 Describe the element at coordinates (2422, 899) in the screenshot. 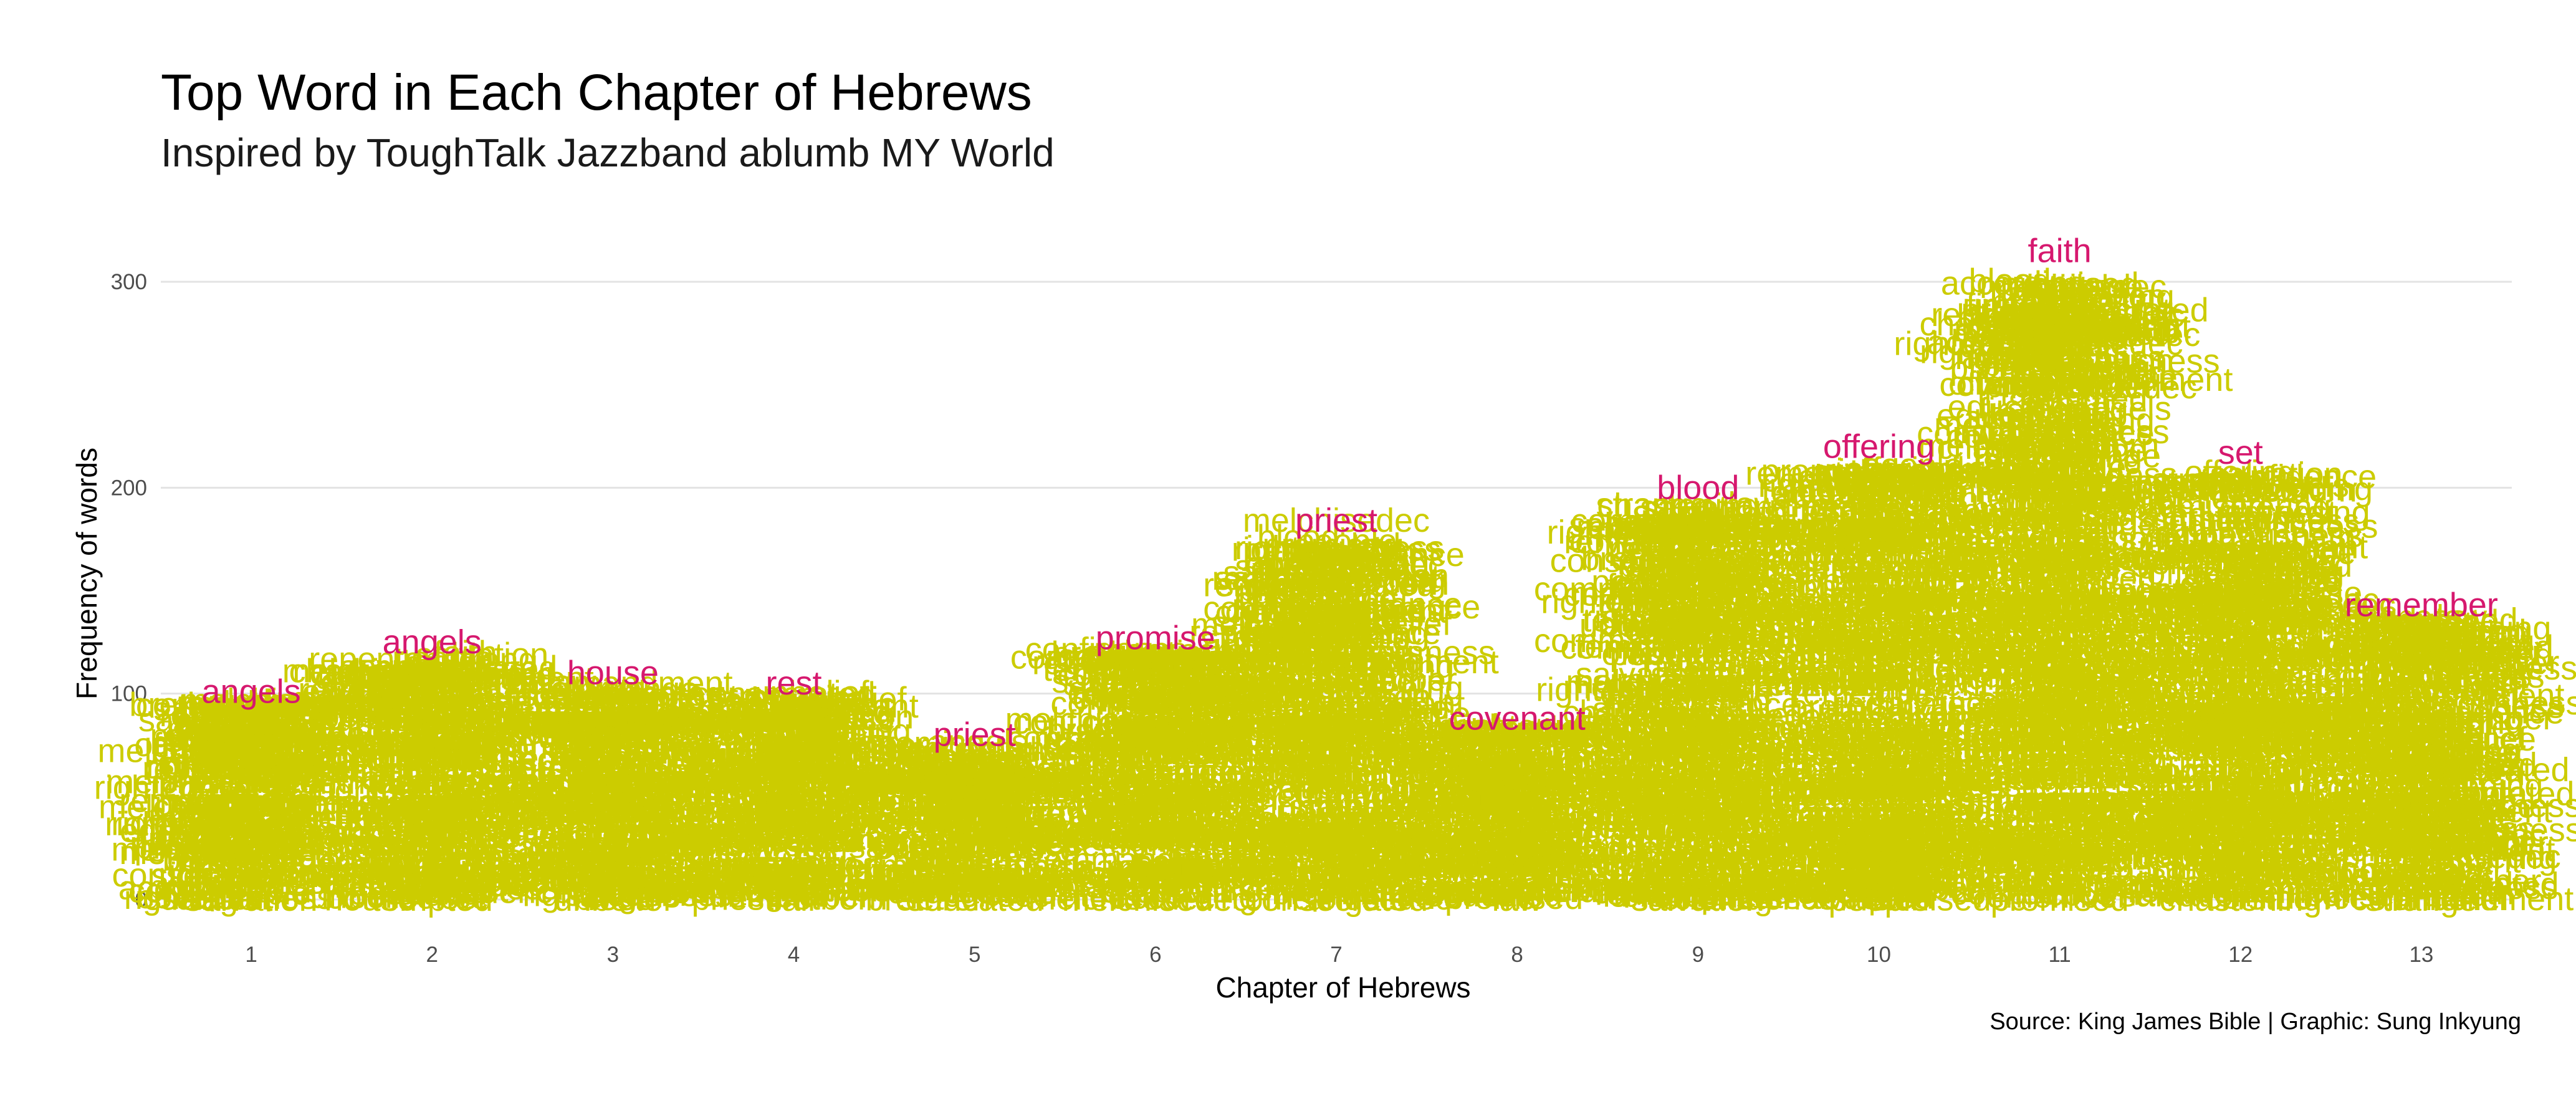

I see `word-point: strange` at that location.